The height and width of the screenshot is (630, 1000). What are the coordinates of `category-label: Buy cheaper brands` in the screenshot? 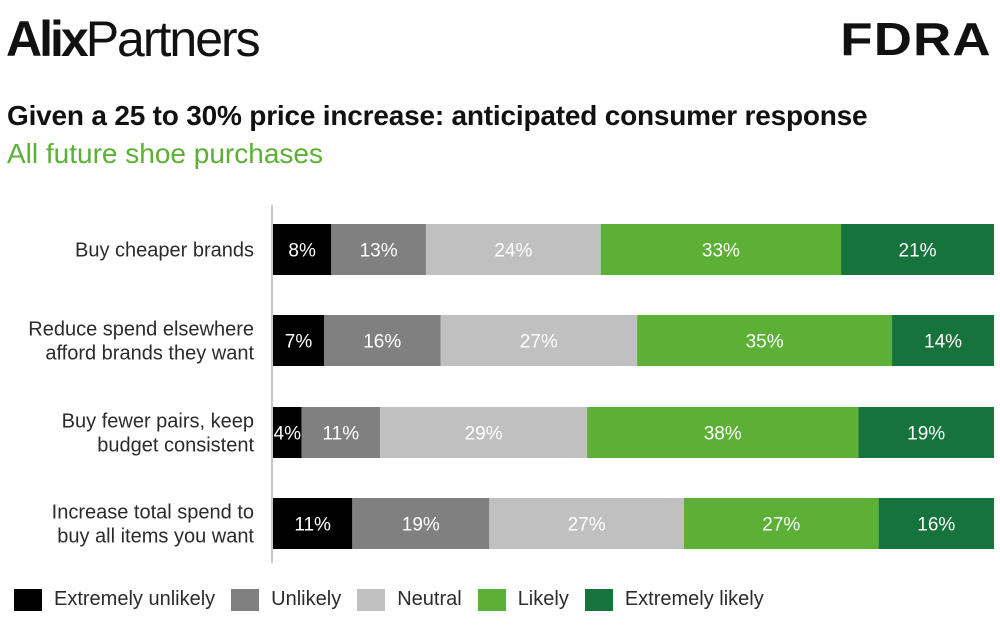 It's located at (164, 251).